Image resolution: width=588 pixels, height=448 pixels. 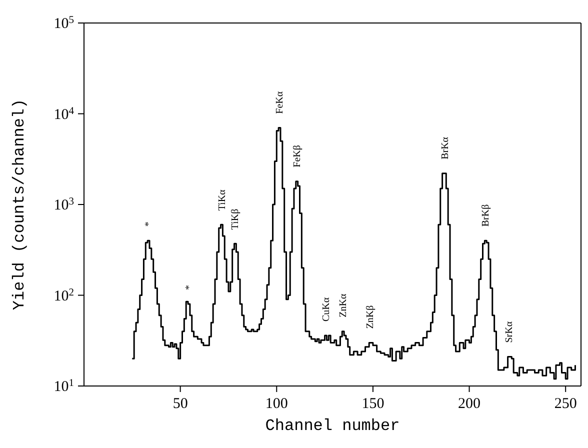 I want to click on y-tick-label: 10$^{4}$, so click(x=64, y=114).